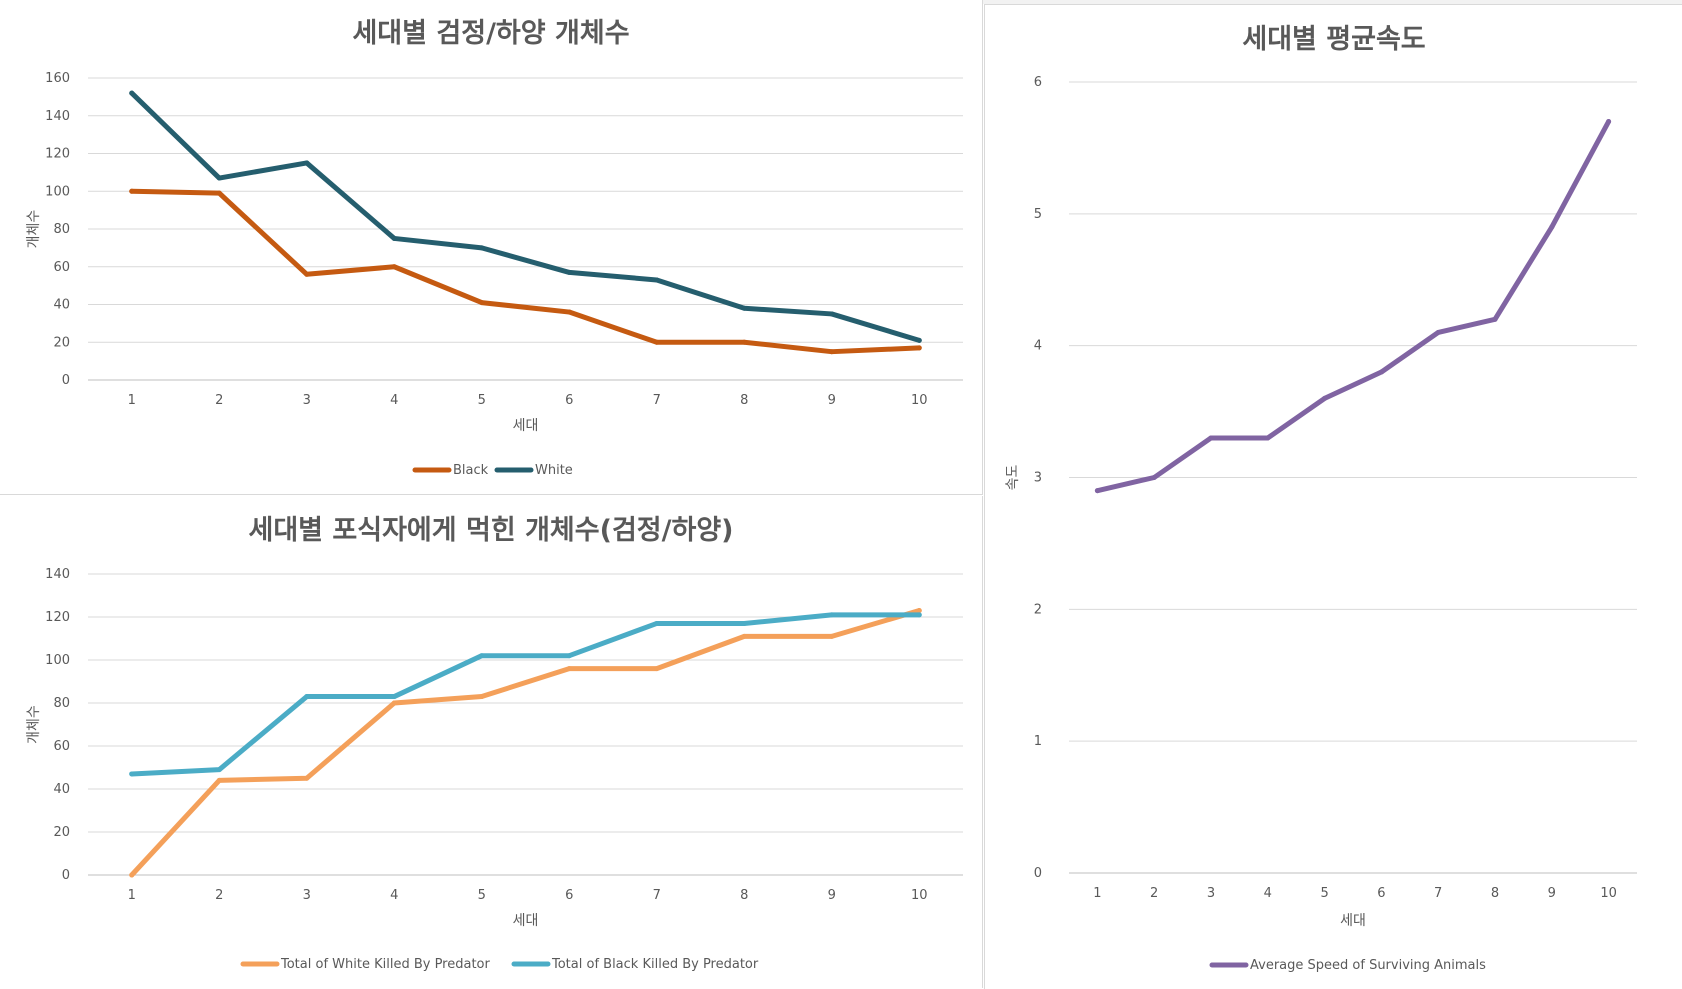 This screenshot has height=989, width=1682. I want to click on chart-title: 세대별 포식자에게 먹힌 개체수(검정/하양), so click(490, 530).